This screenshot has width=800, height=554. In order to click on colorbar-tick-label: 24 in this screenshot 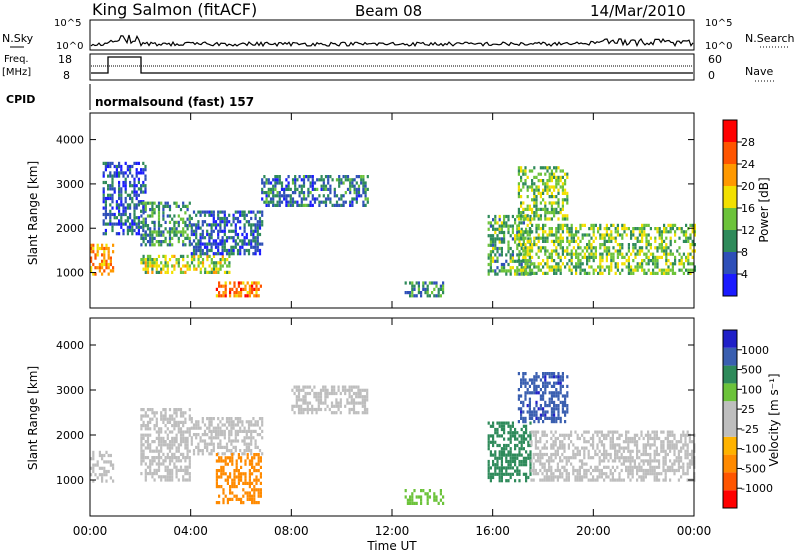, I will do `click(748, 164)`.